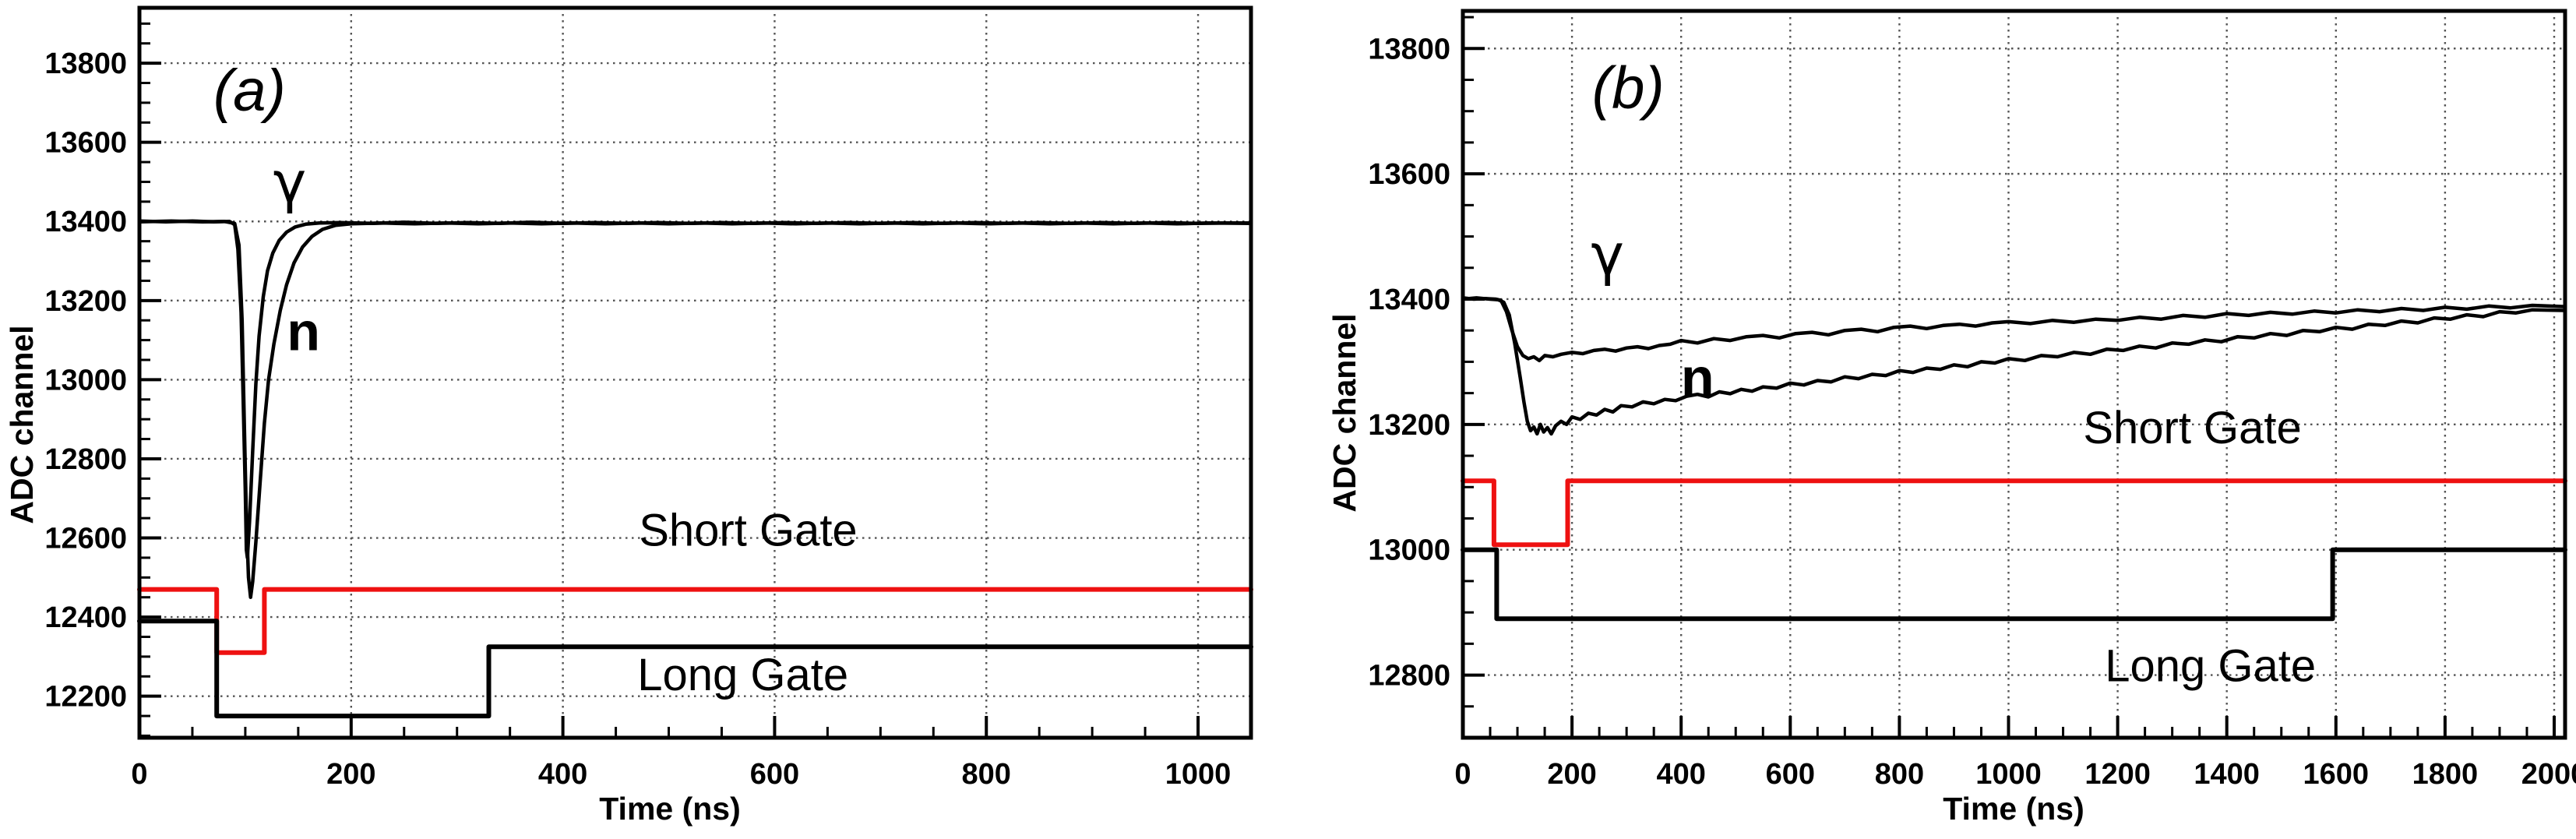 Image resolution: width=2576 pixels, height=839 pixels. I want to click on neutron-pulse-curve, so click(2014, 366).